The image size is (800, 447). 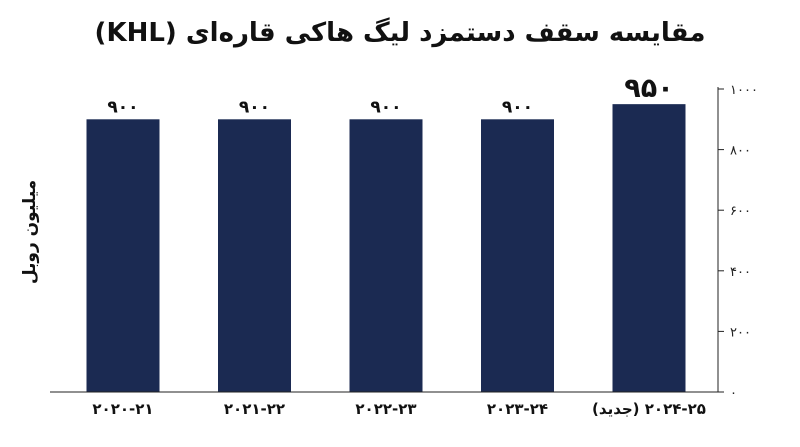 I want to click on category-label-3: ۲۰۲۳-۲۴, so click(x=517, y=409).